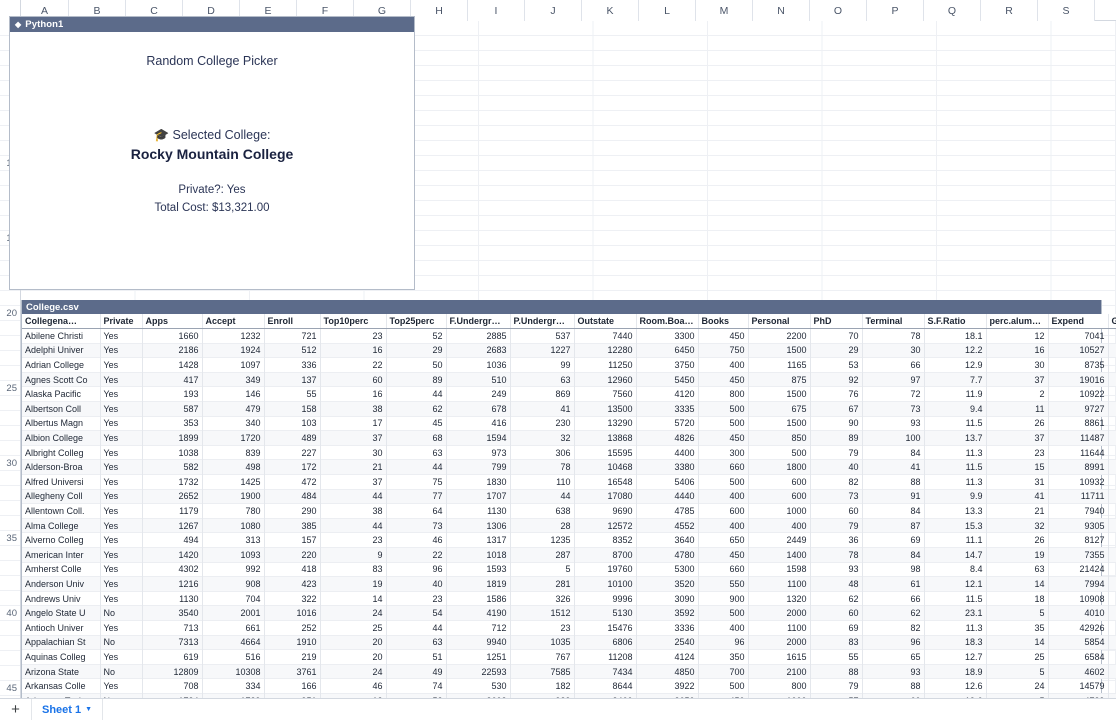  What do you see at coordinates (542, 525) in the screenshot?
I see `table-cell: 28` at bounding box center [542, 525].